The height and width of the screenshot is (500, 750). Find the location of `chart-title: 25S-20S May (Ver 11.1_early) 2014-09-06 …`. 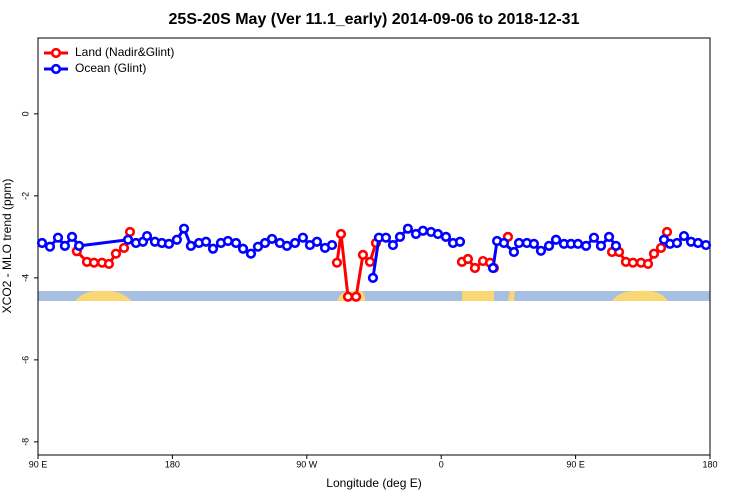

chart-title: 25S-20S May (Ver 11.1_early) 2014-09-06 … is located at coordinates (374, 19).